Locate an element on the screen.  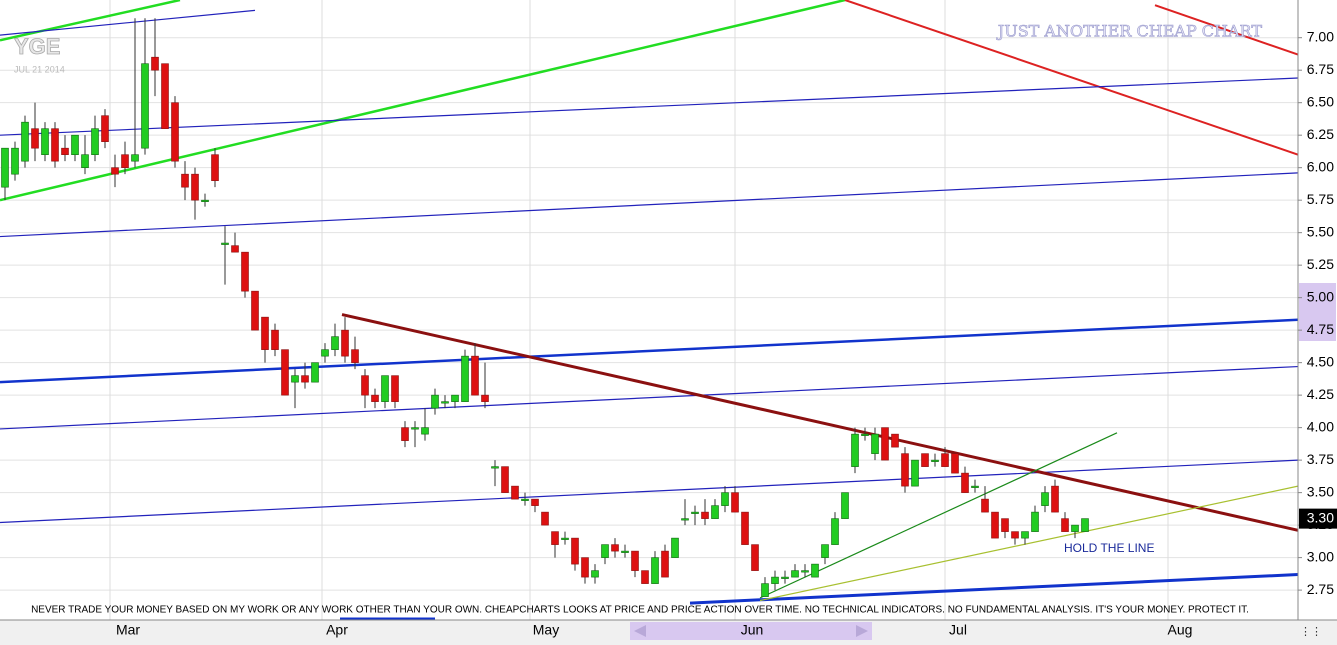
axis-menu: ⋮⋮ is located at coordinates (1311, 632).